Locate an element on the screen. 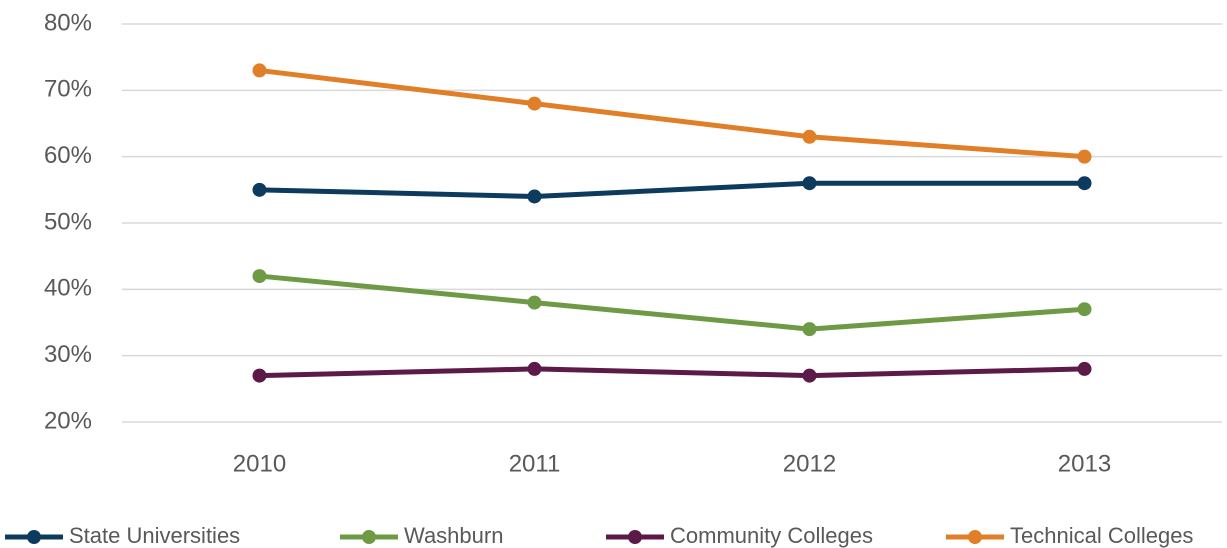 Image resolution: width=1227 pixels, height=548 pixels. x-tick-label: 2011 is located at coordinates (535, 463).